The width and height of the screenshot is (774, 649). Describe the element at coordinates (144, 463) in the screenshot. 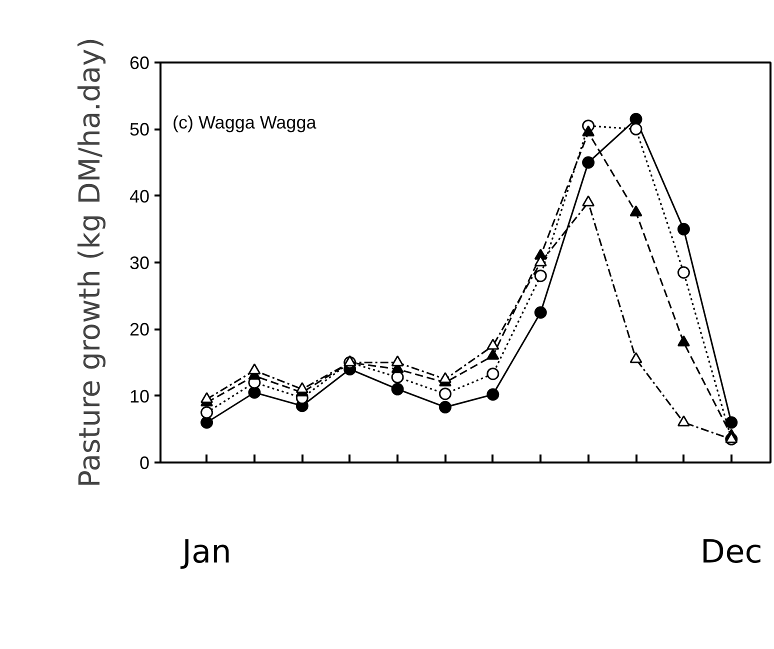

I see `y-tick-label: 0` at that location.